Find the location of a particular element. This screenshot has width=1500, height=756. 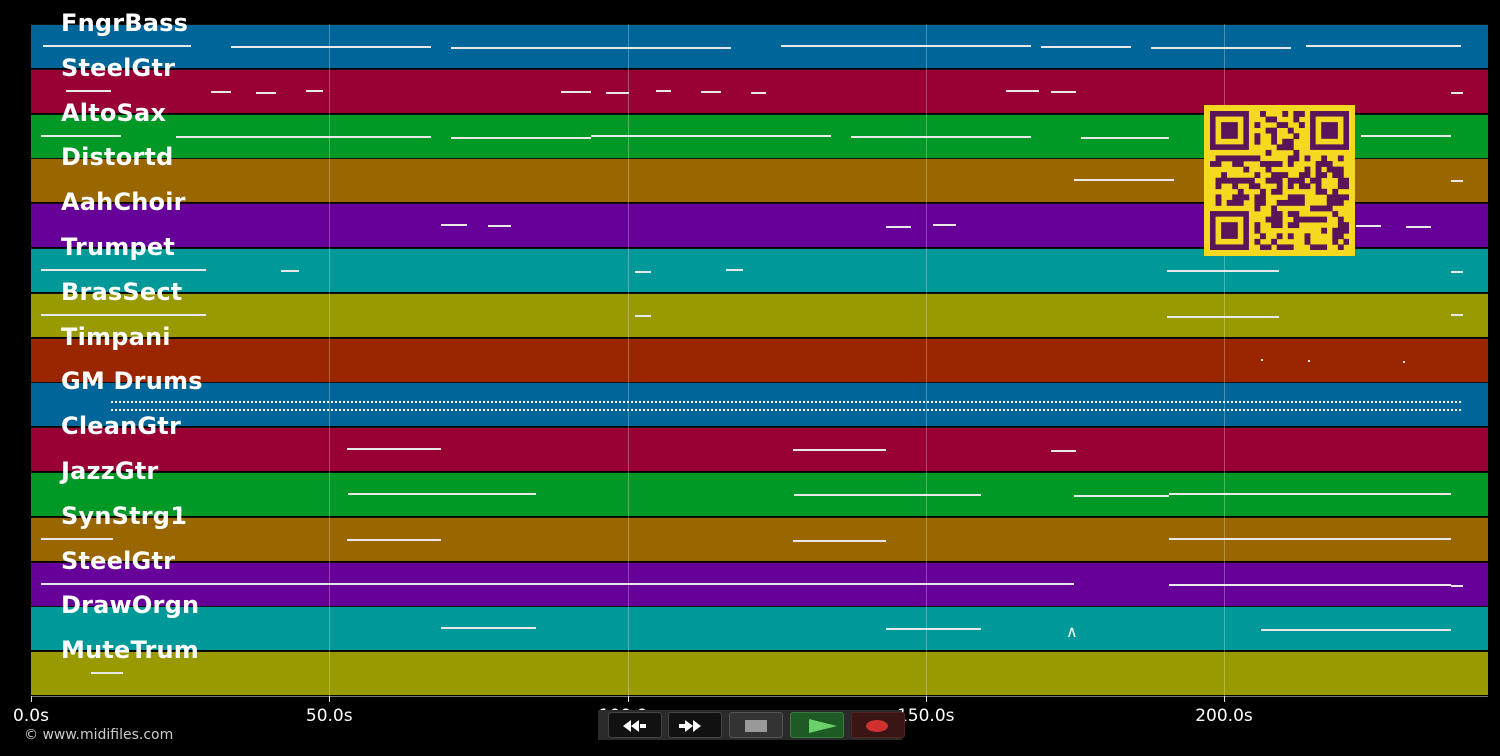

tick-label: 150.0s is located at coordinates (925, 716).